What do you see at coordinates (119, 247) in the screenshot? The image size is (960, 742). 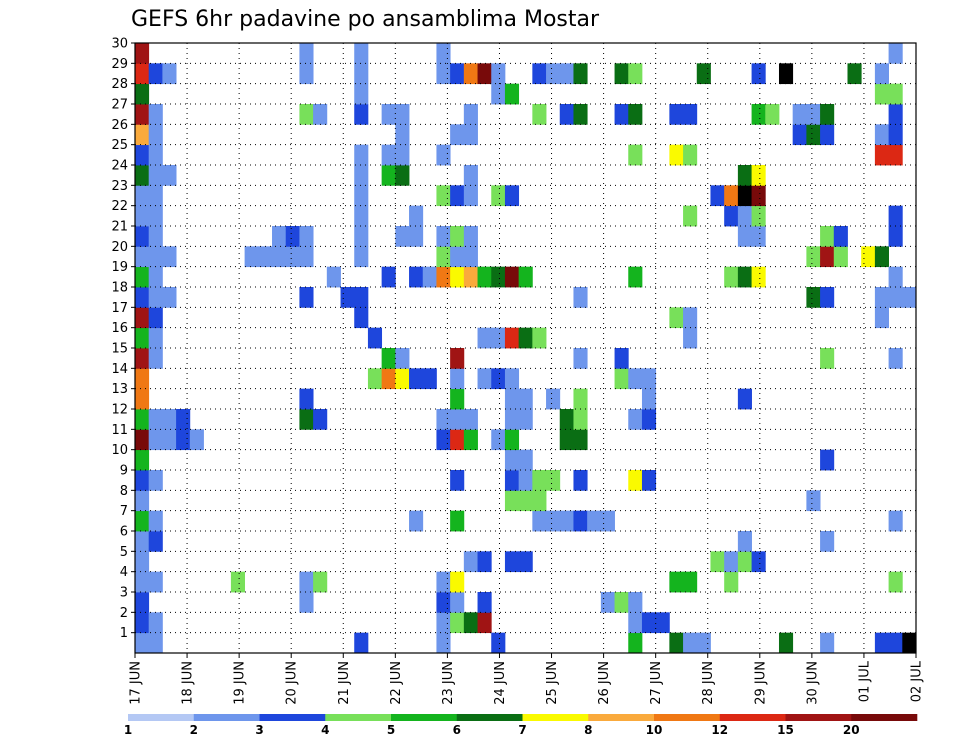 I see `y-tick-label: 20` at bounding box center [119, 247].